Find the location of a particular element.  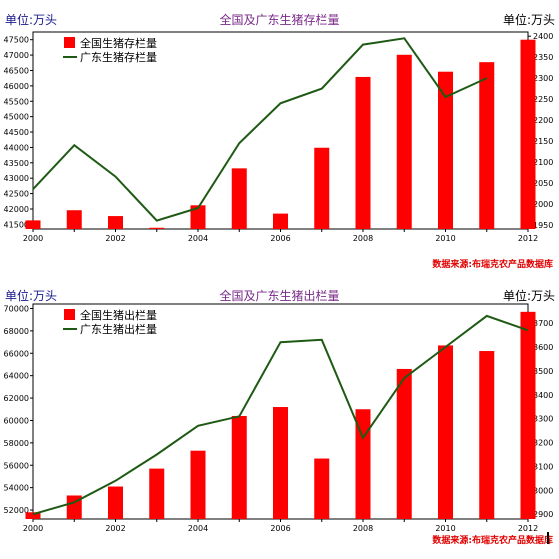

legend-label: 广东生猪出栏量 is located at coordinates (118, 329).